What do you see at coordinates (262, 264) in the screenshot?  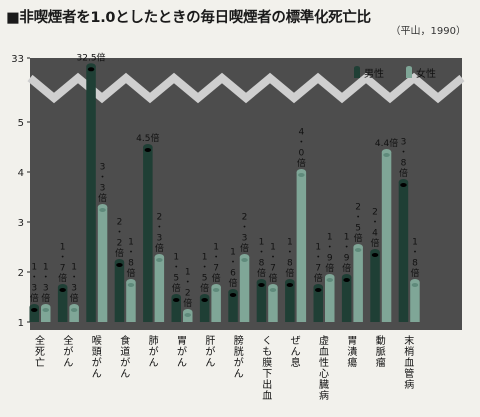 I see `value-label-male-char: 8` at bounding box center [262, 264].